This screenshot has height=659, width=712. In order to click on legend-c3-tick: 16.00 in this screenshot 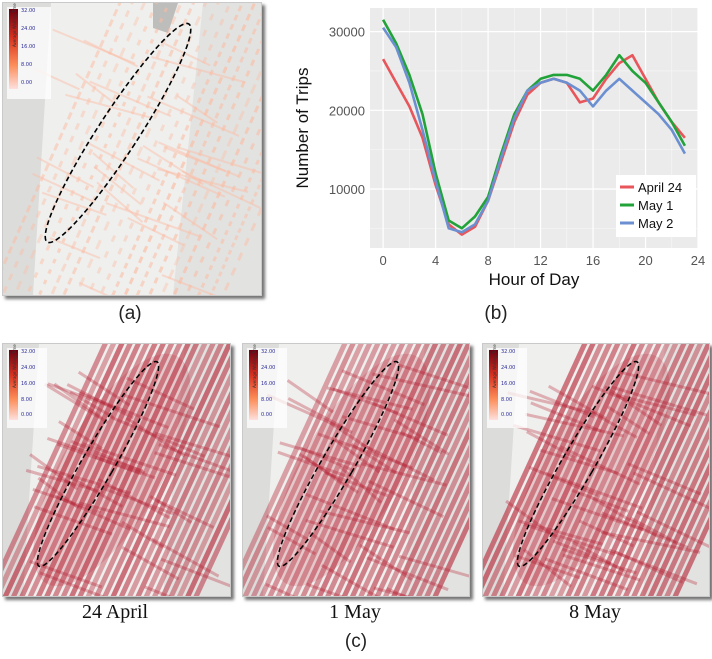, I will do `click(508, 384)`.